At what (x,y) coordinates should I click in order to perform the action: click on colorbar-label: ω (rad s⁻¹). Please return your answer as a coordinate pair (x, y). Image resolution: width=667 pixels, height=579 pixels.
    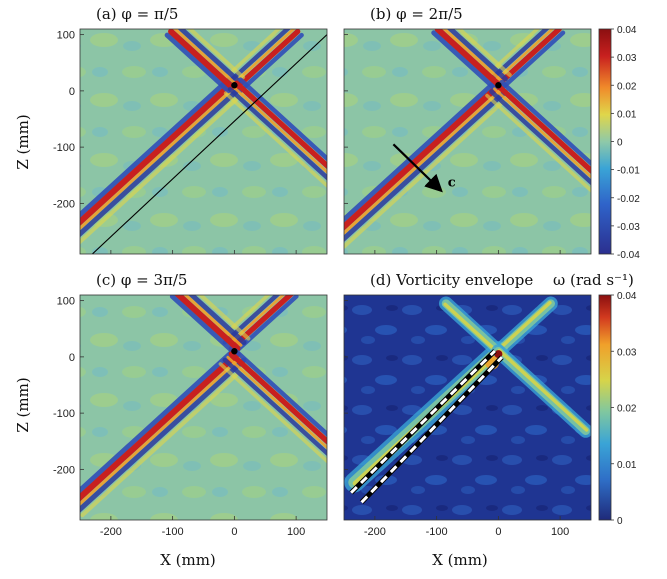
    Looking at the image, I should click on (593, 280).